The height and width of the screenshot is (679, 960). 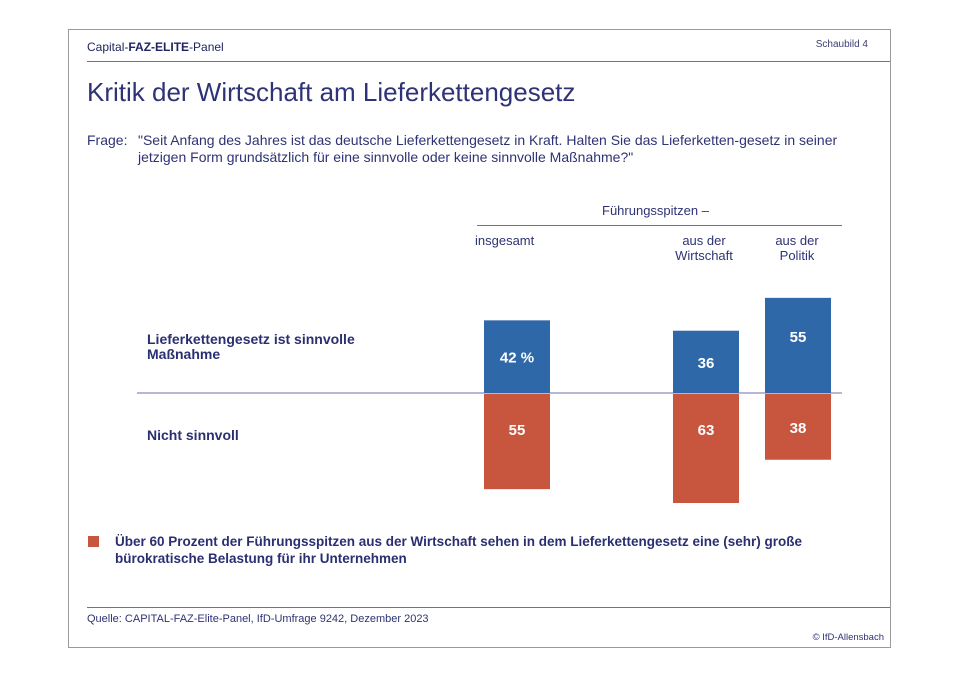 I want to click on value-label-sinnvoll-politik: 55, so click(x=798, y=337).